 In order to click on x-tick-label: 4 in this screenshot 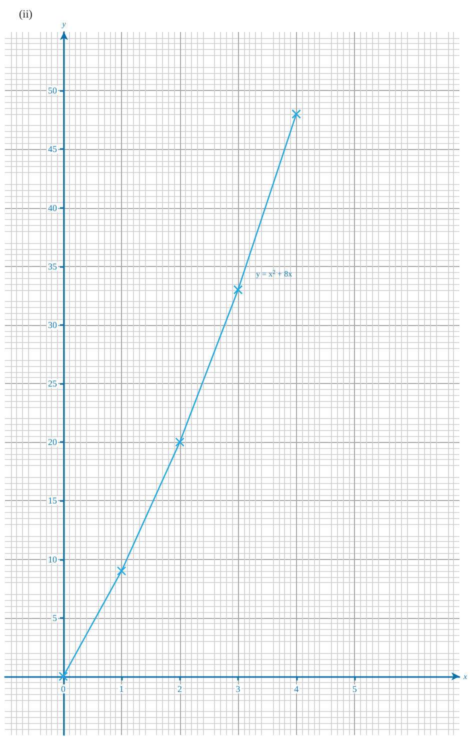, I will do `click(297, 689)`.